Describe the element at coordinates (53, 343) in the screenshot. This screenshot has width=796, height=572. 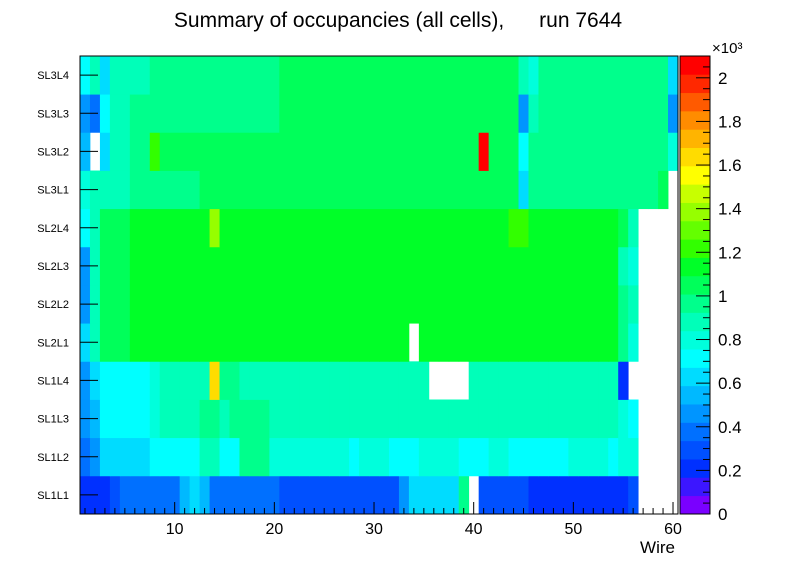
I see `y-tick-label: SL2L1` at that location.